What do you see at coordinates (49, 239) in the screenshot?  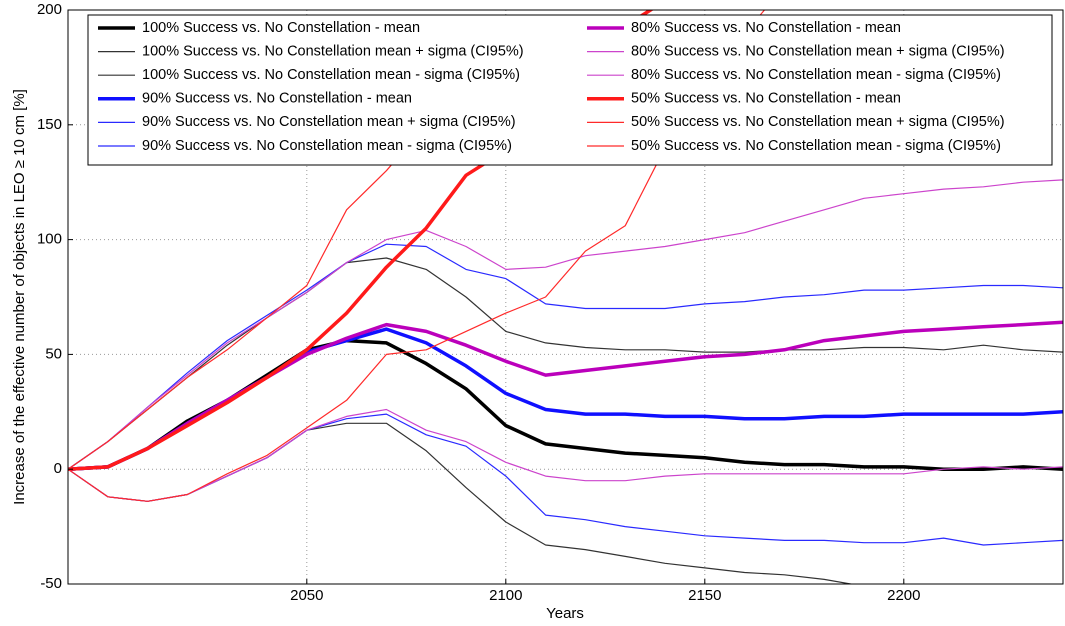 I see `y-tick-label: 100` at bounding box center [49, 239].